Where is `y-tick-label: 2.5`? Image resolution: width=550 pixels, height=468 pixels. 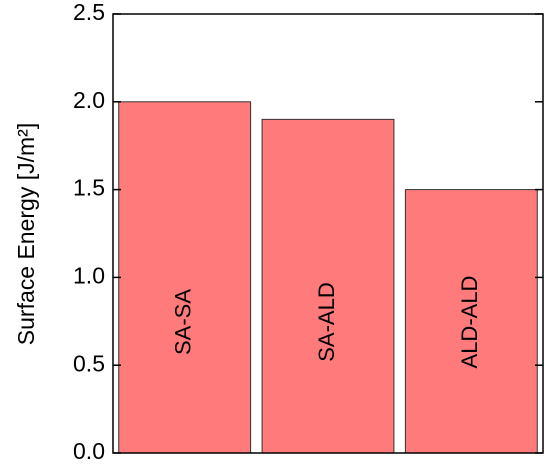
y-tick-label: 2.5 is located at coordinates (89, 12).